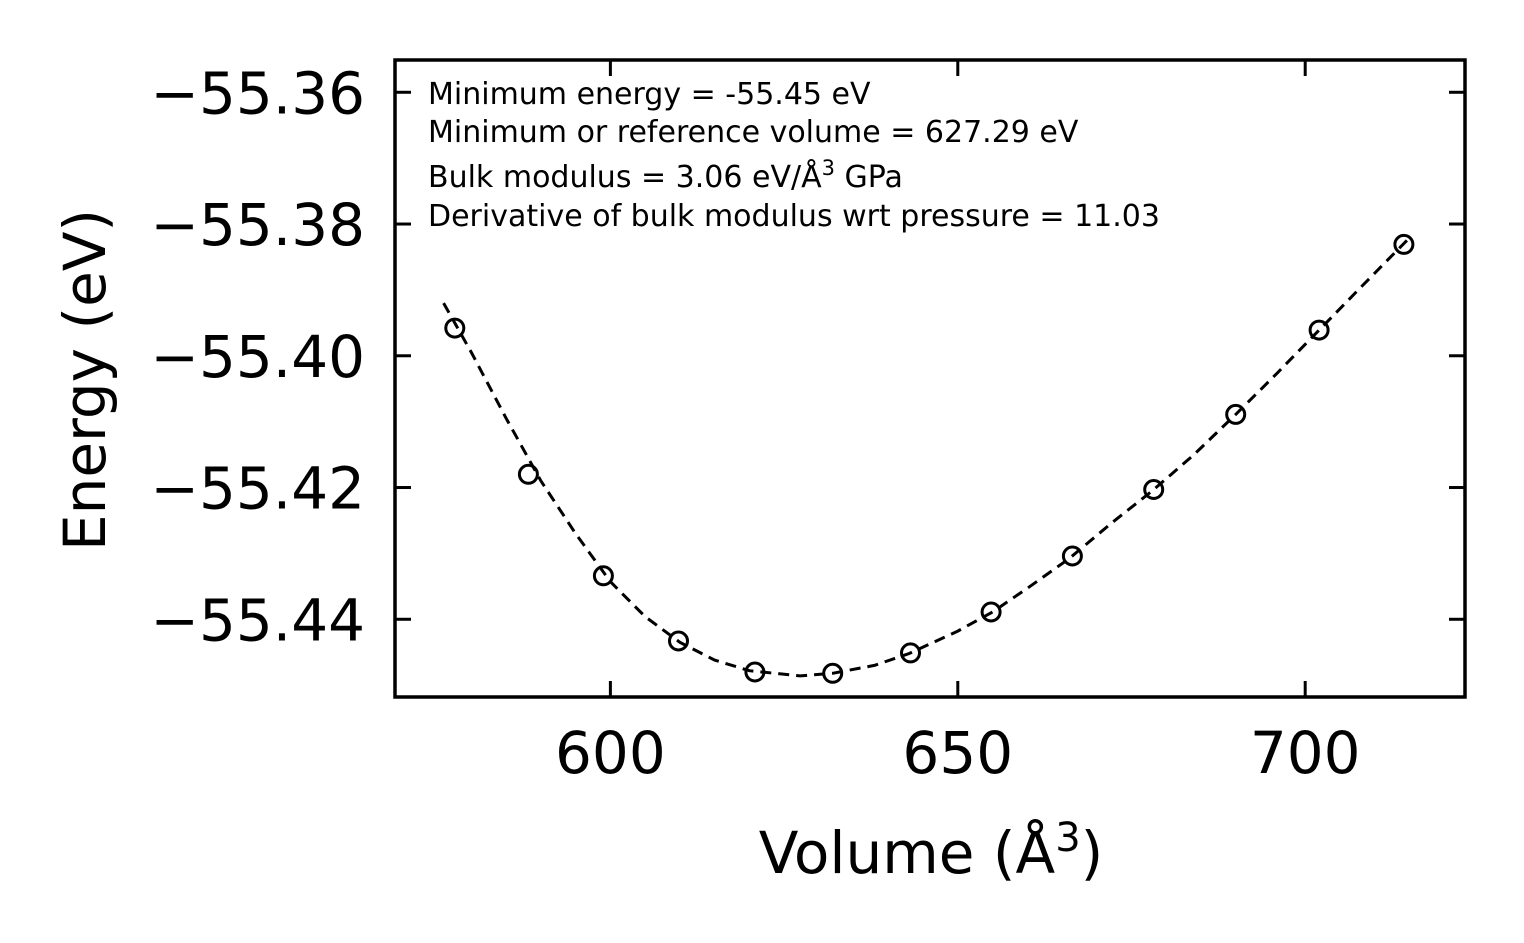 This screenshot has width=1524, height=943. Describe the element at coordinates (869, 177) in the screenshot. I see `annotation-bulk-modulus-unit: GPa` at that location.